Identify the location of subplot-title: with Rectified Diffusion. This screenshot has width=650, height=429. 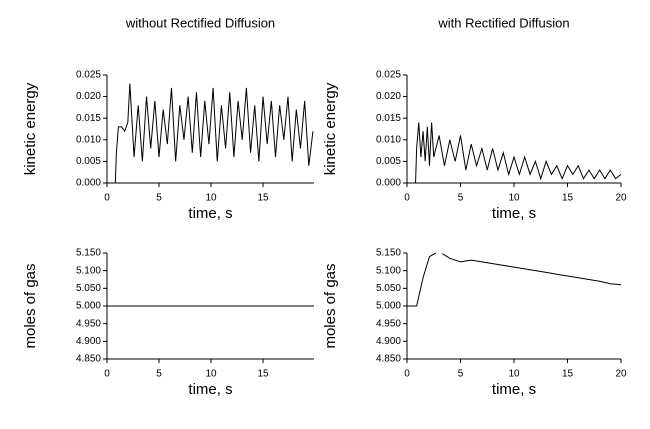
(503, 22).